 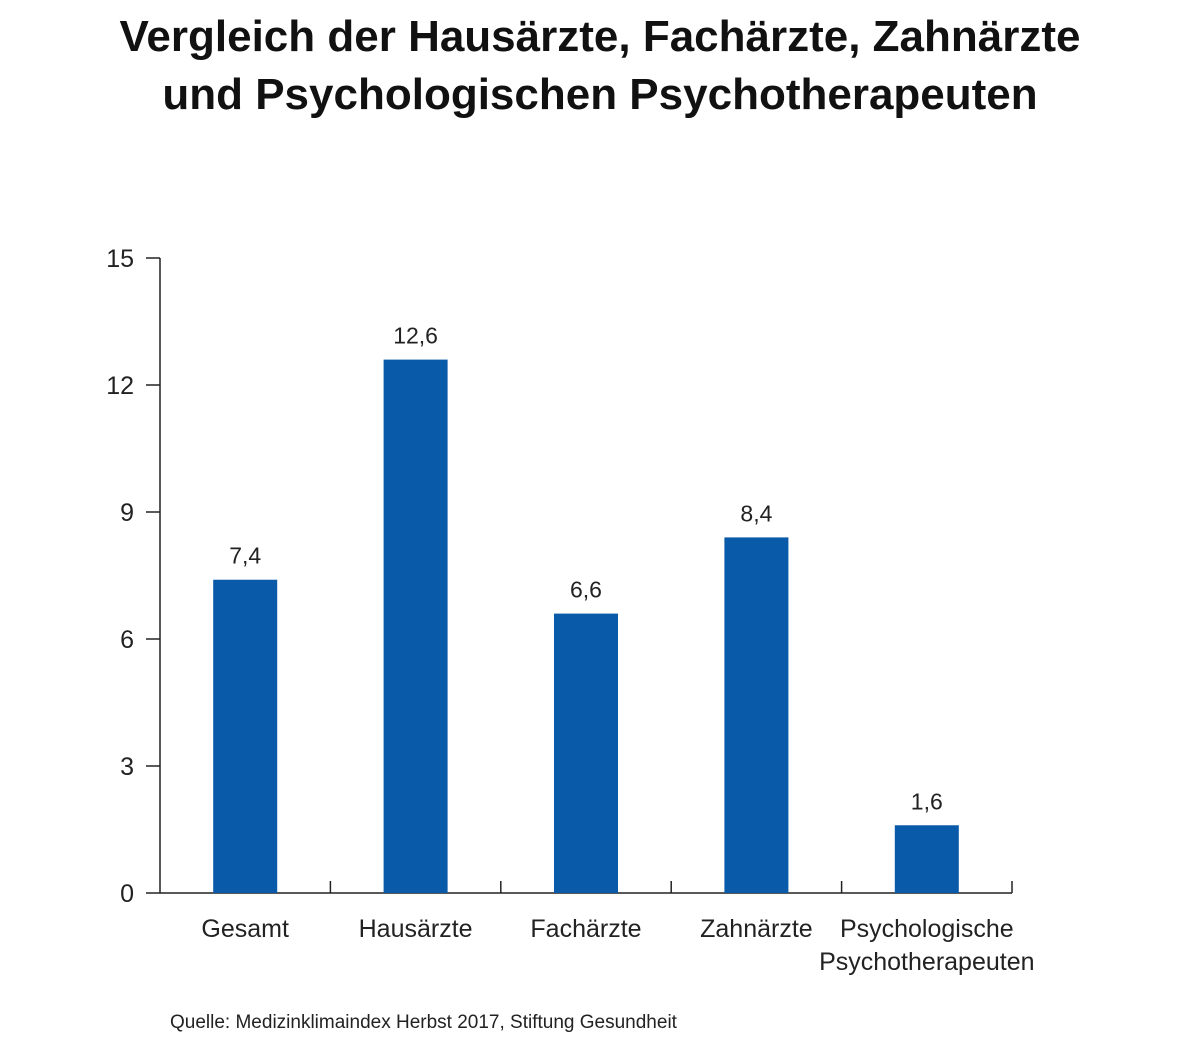 I want to click on y-tick-label: 15, so click(x=120, y=259).